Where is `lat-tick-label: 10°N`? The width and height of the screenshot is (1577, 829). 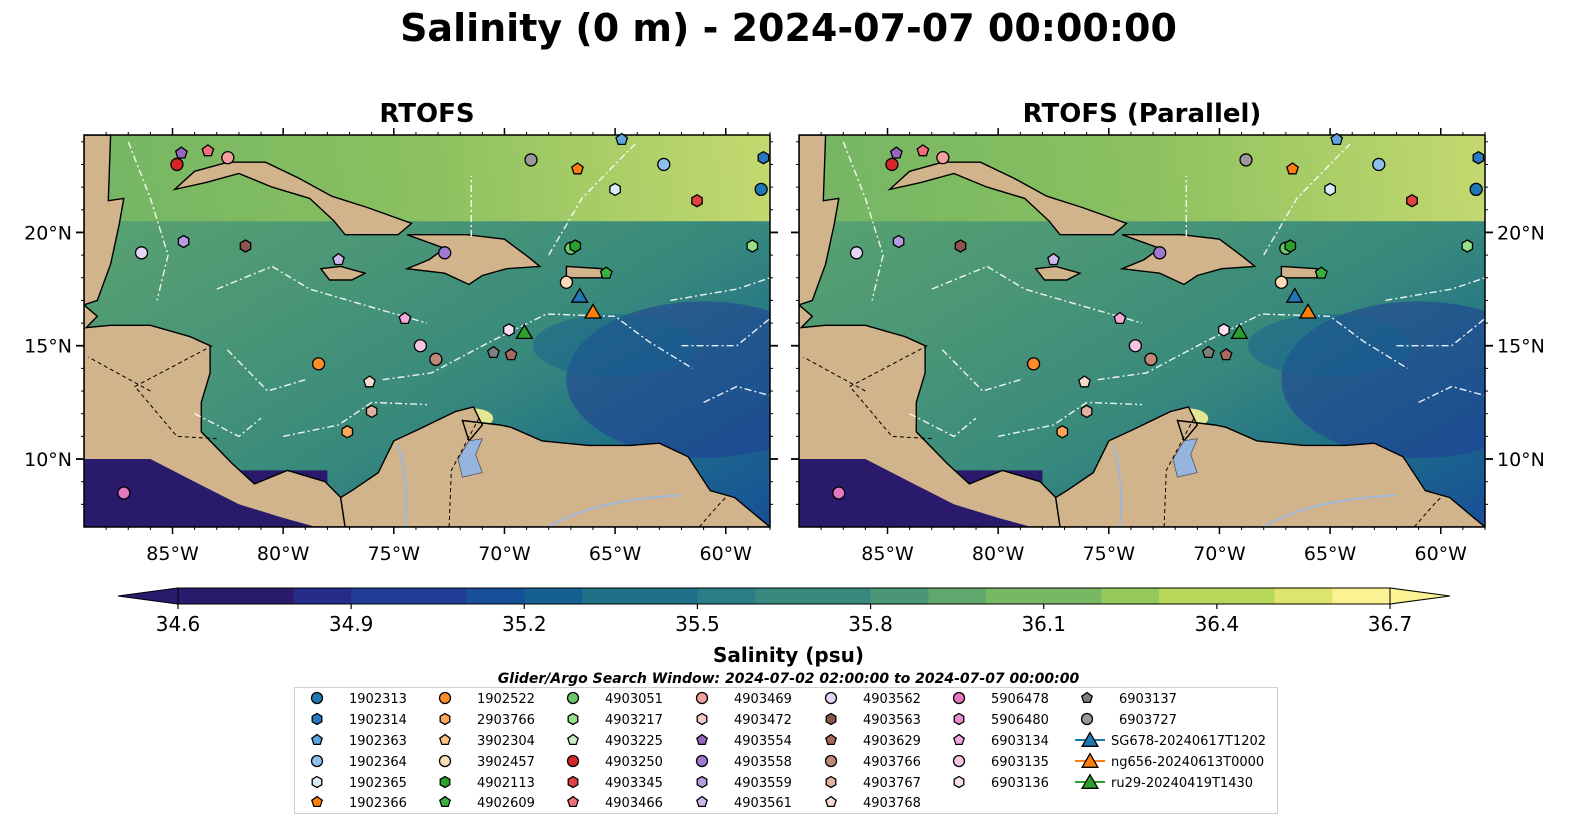 lat-tick-label: 10°N is located at coordinates (1521, 460).